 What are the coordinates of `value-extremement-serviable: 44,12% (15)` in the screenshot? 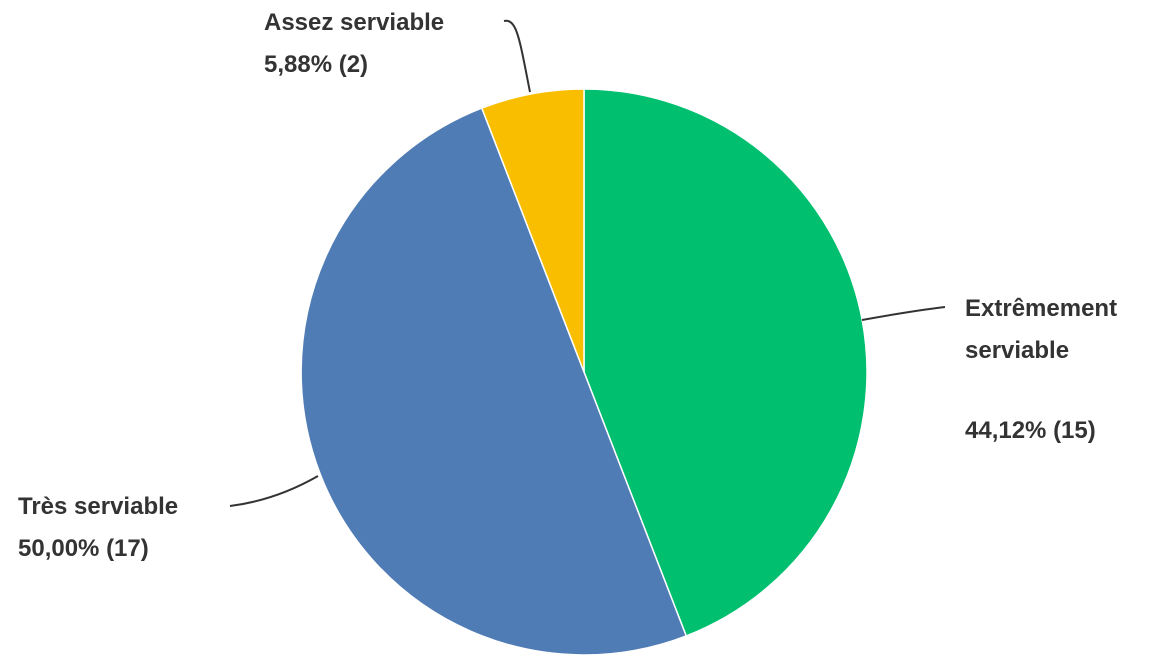 It's located at (1030, 430).